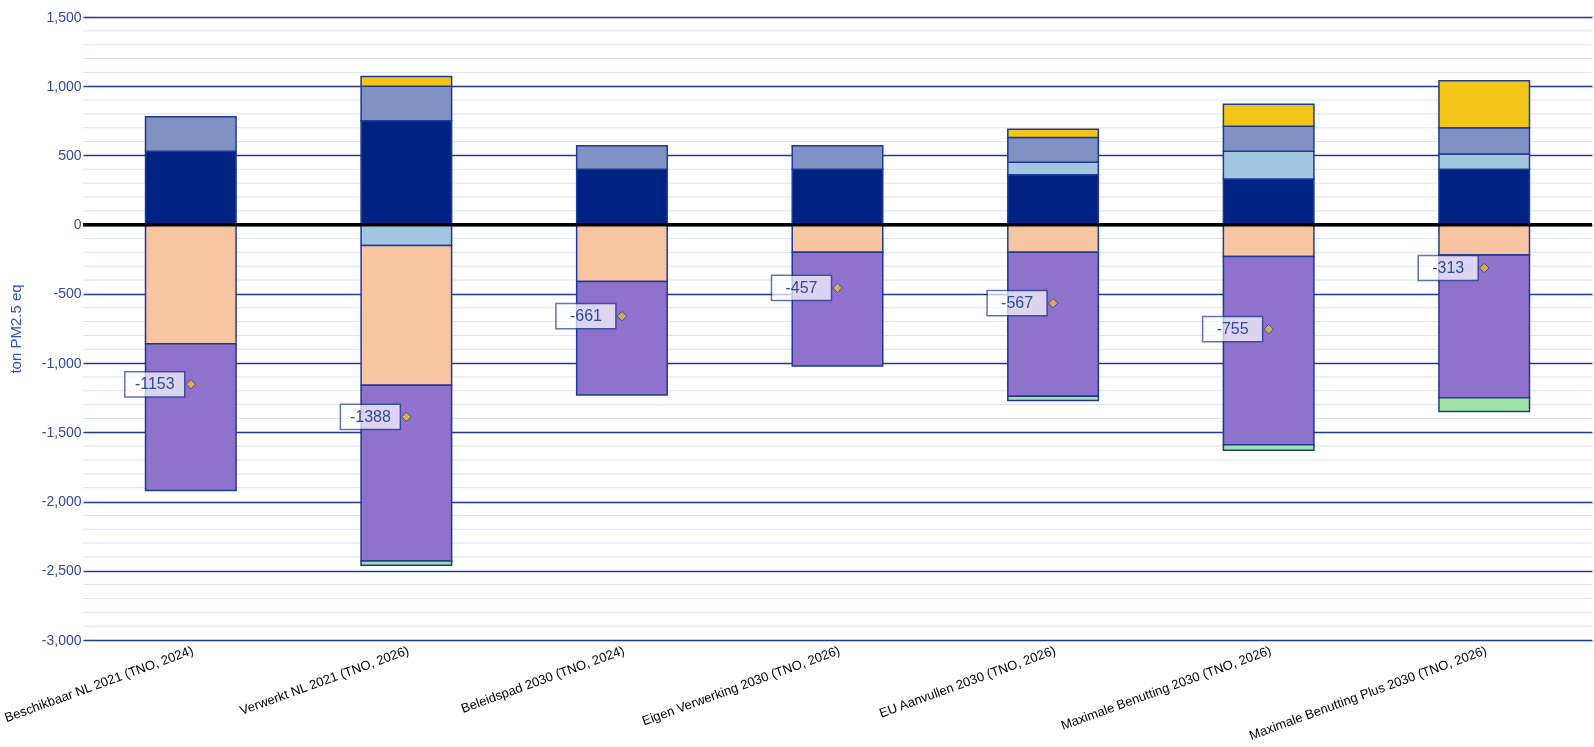 The height and width of the screenshot is (747, 1594). I want to click on y-tick-label: -1,500, so click(61, 431).